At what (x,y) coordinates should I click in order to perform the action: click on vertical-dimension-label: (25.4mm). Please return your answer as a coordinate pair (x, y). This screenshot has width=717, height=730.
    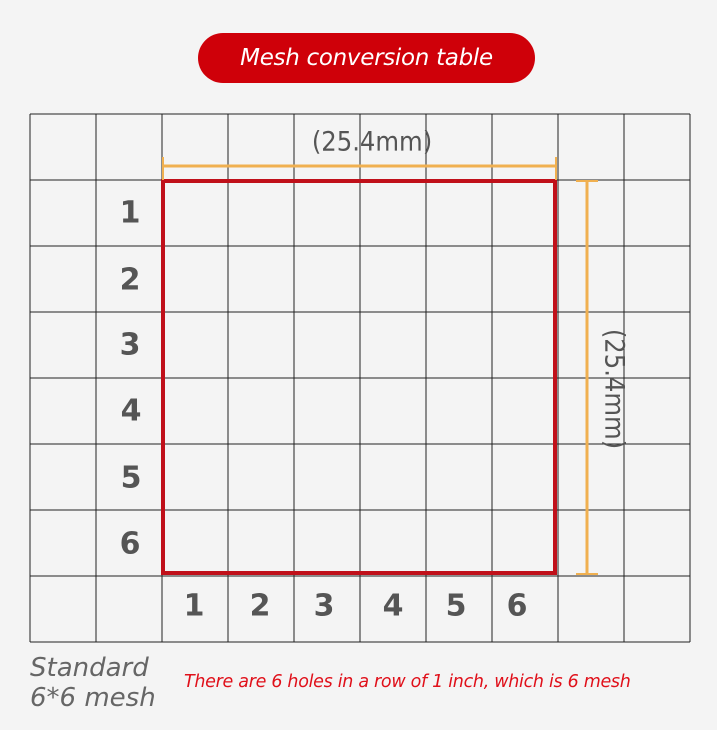
    Looking at the image, I should click on (614, 389).